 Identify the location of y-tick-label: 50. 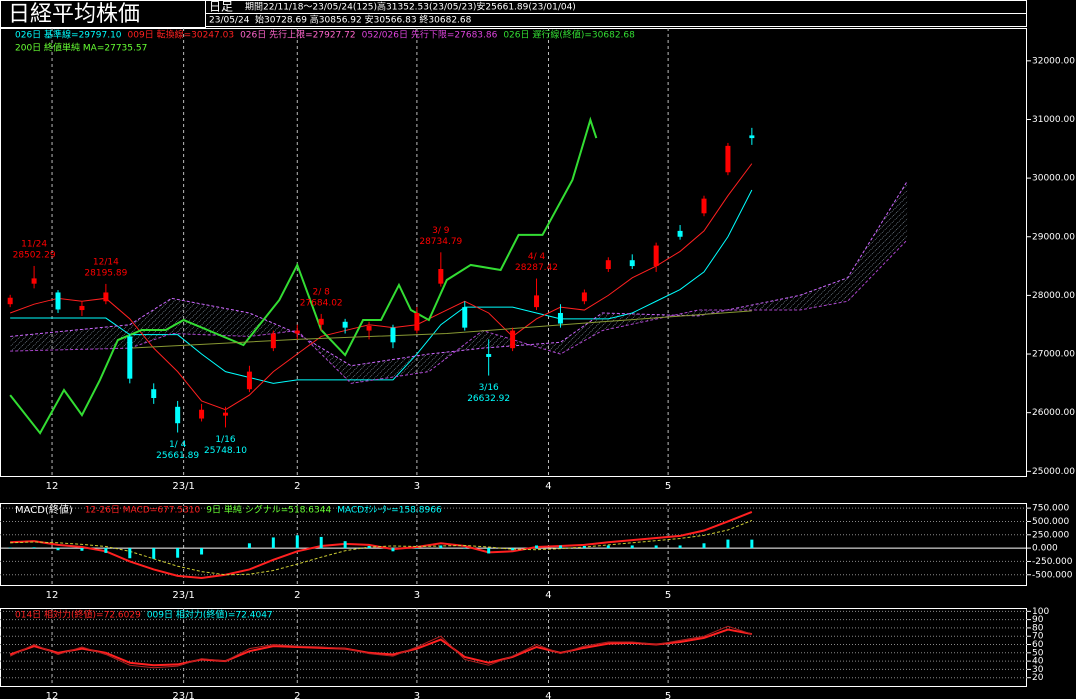
(1038, 653).